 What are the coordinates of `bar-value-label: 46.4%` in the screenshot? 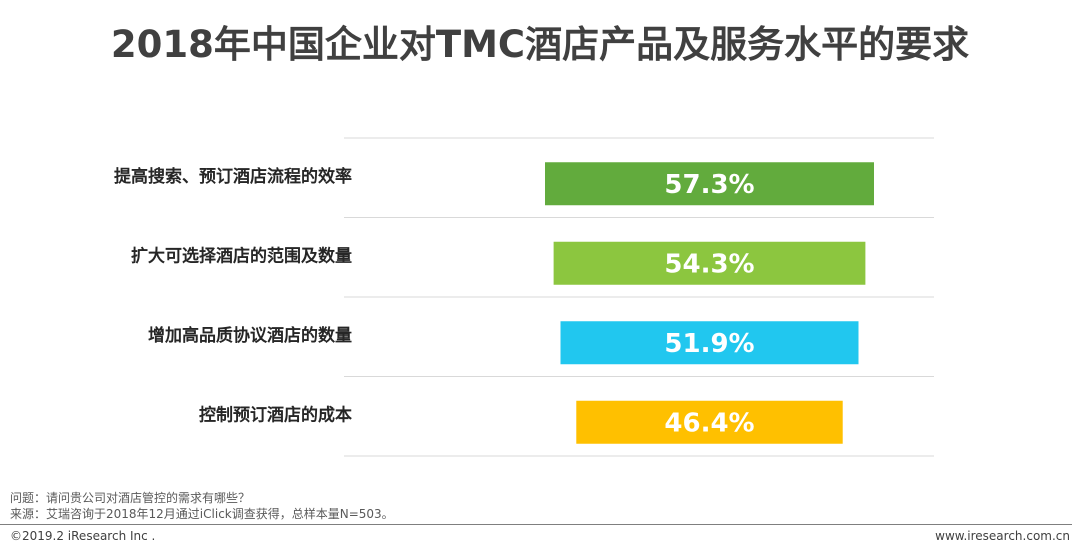 It's located at (709, 423).